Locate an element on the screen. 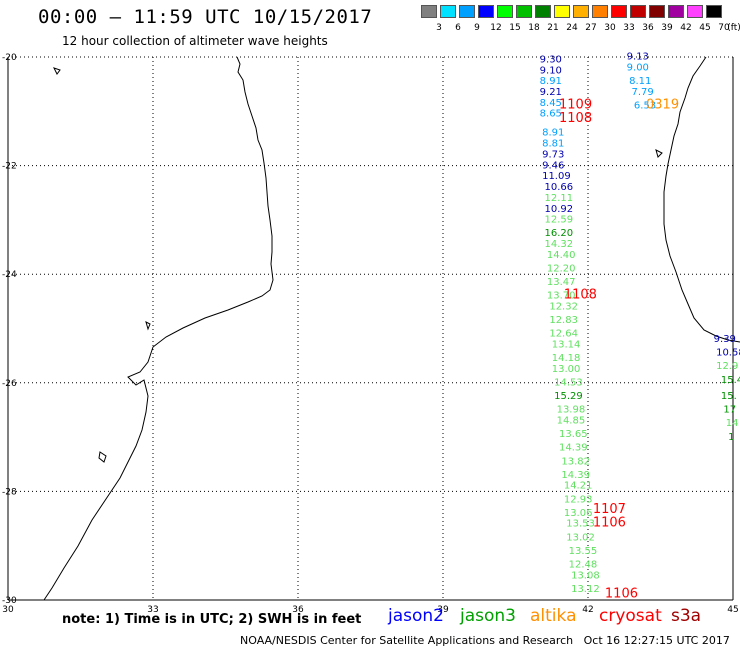 The height and width of the screenshot is (650, 740). wave-height-value: 9.73 is located at coordinates (553, 154).